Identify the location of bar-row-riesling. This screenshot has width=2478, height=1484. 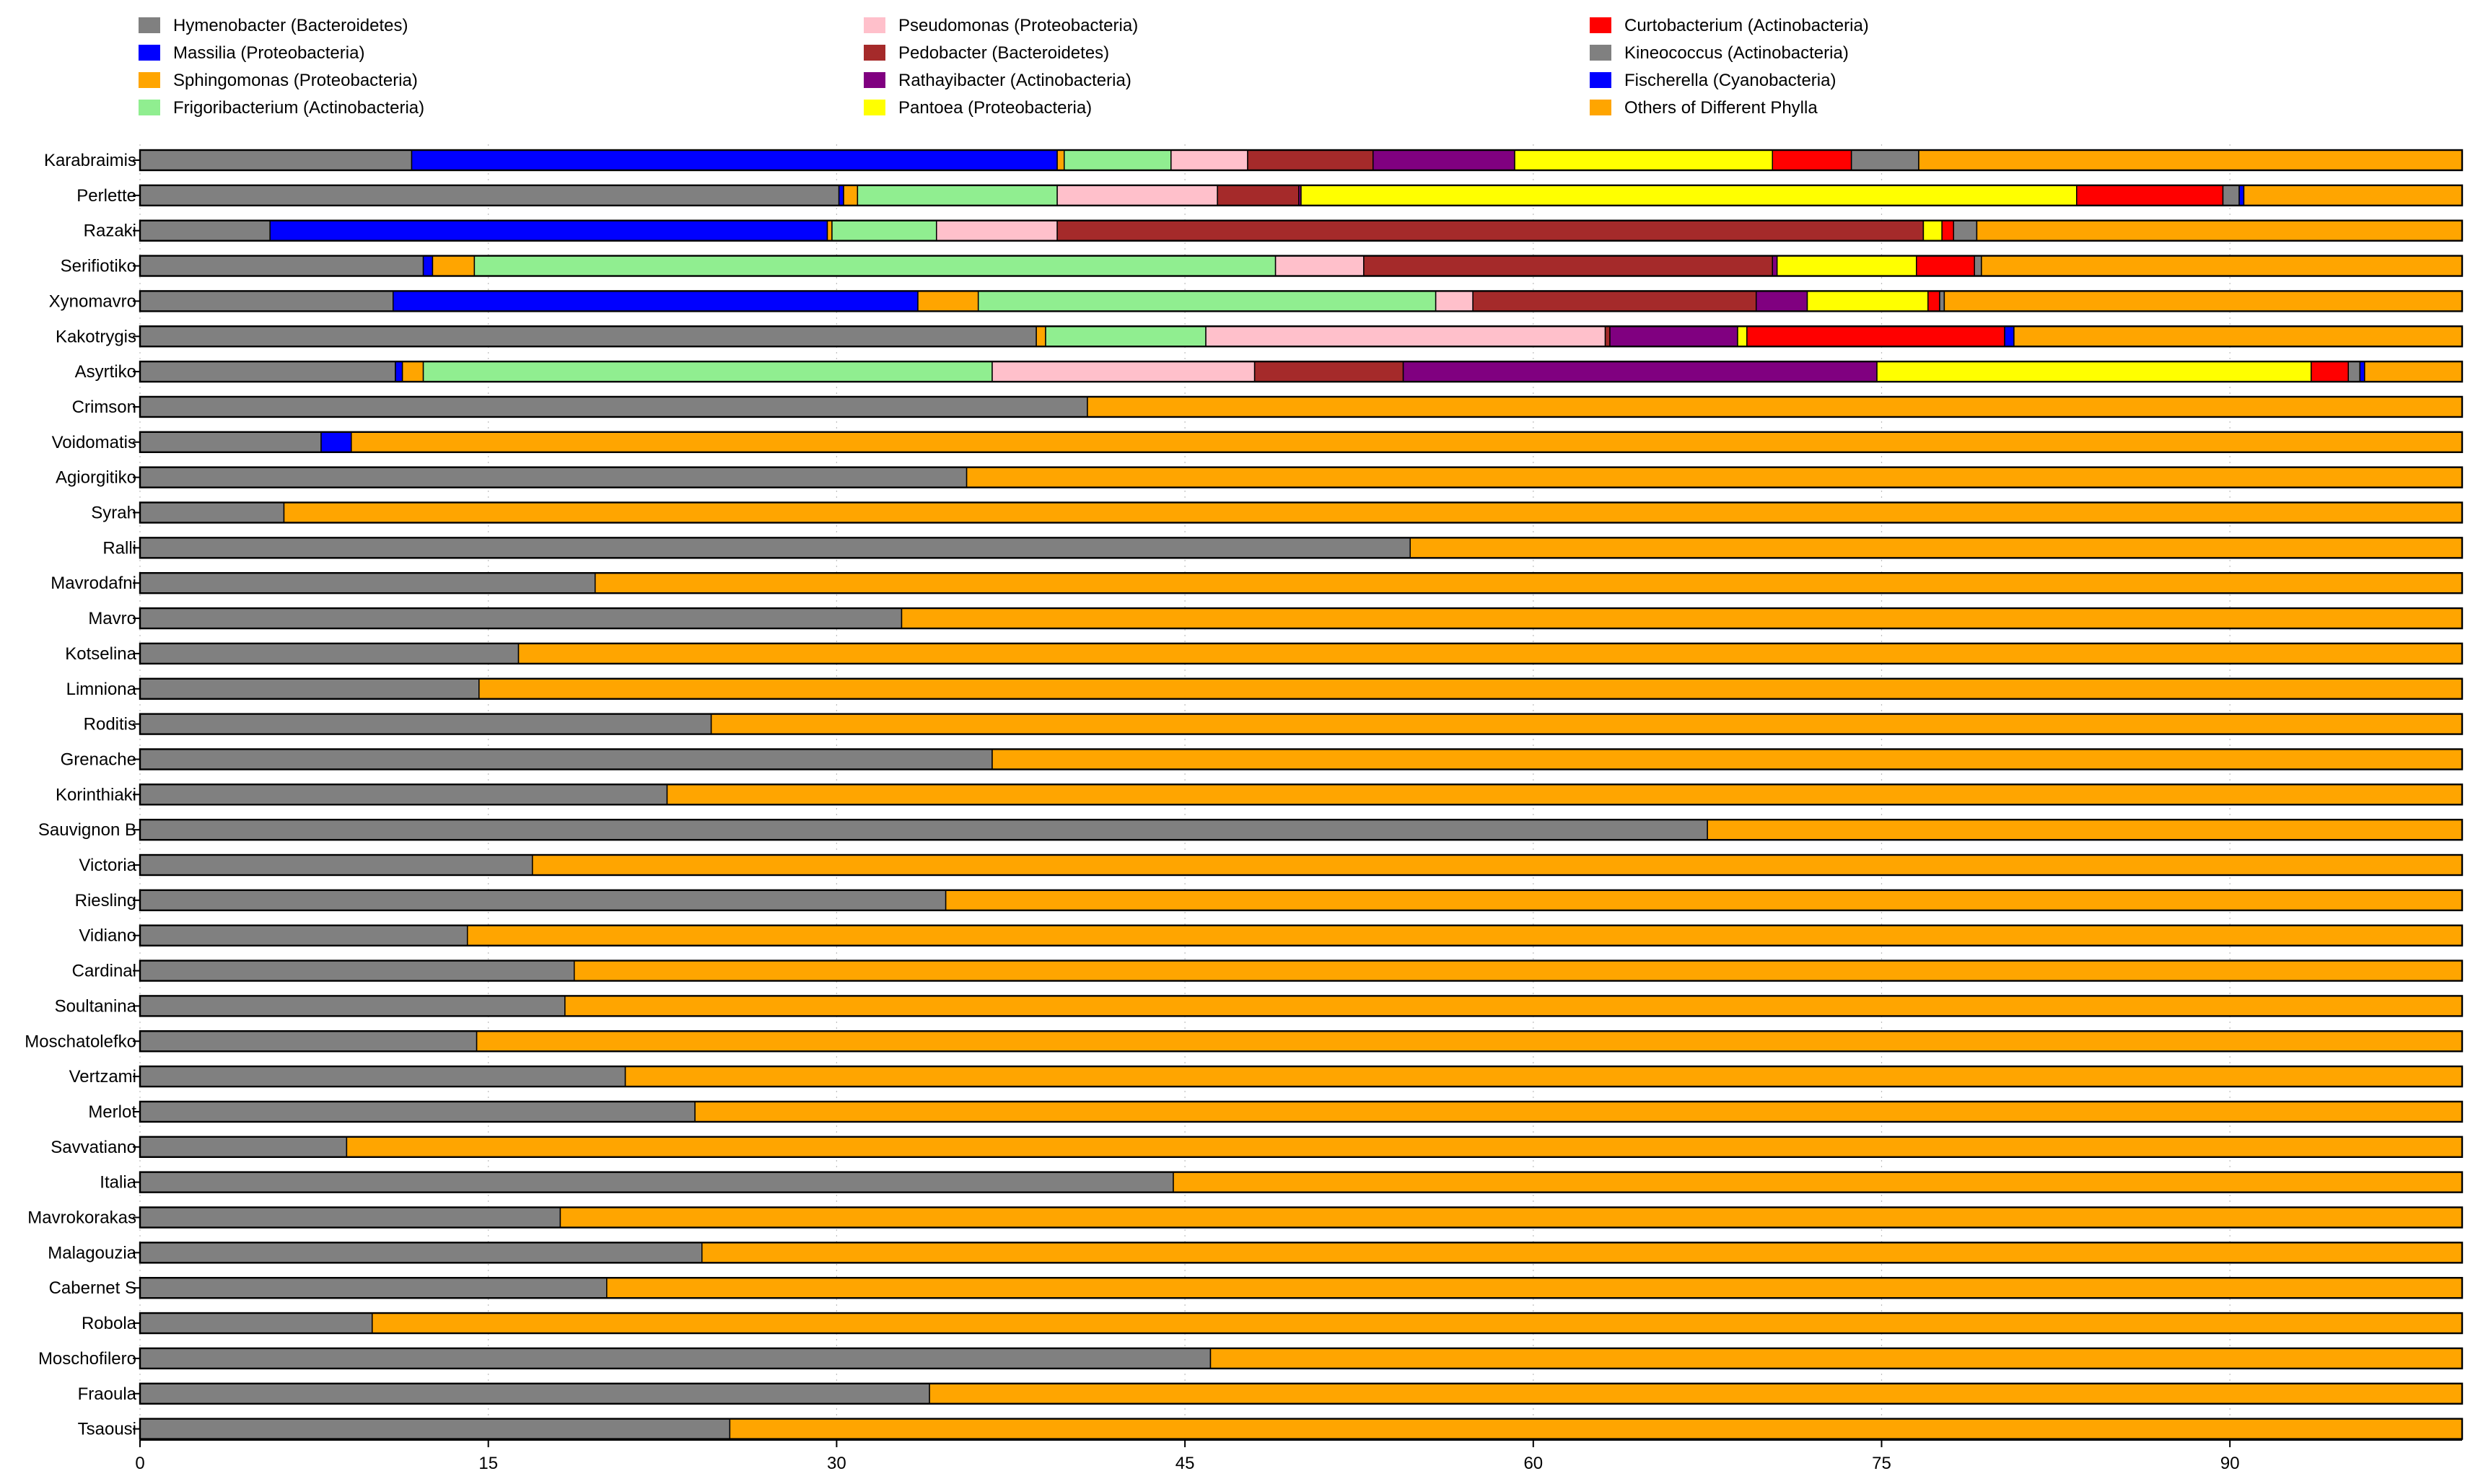
(1301, 900).